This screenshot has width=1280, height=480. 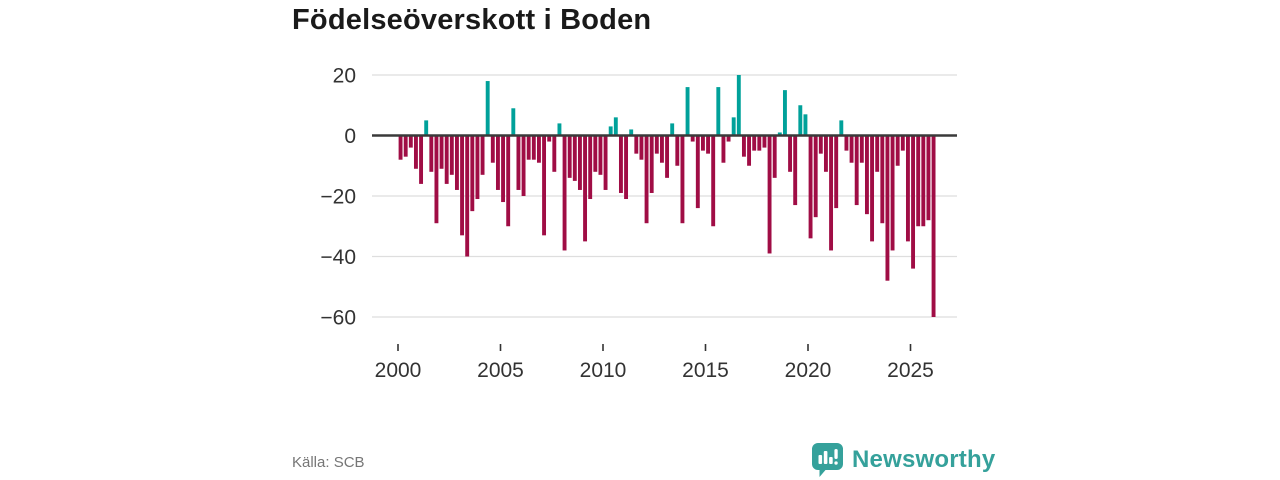 What do you see at coordinates (636, 144) in the screenshot?
I see `bar-2011Q3` at bounding box center [636, 144].